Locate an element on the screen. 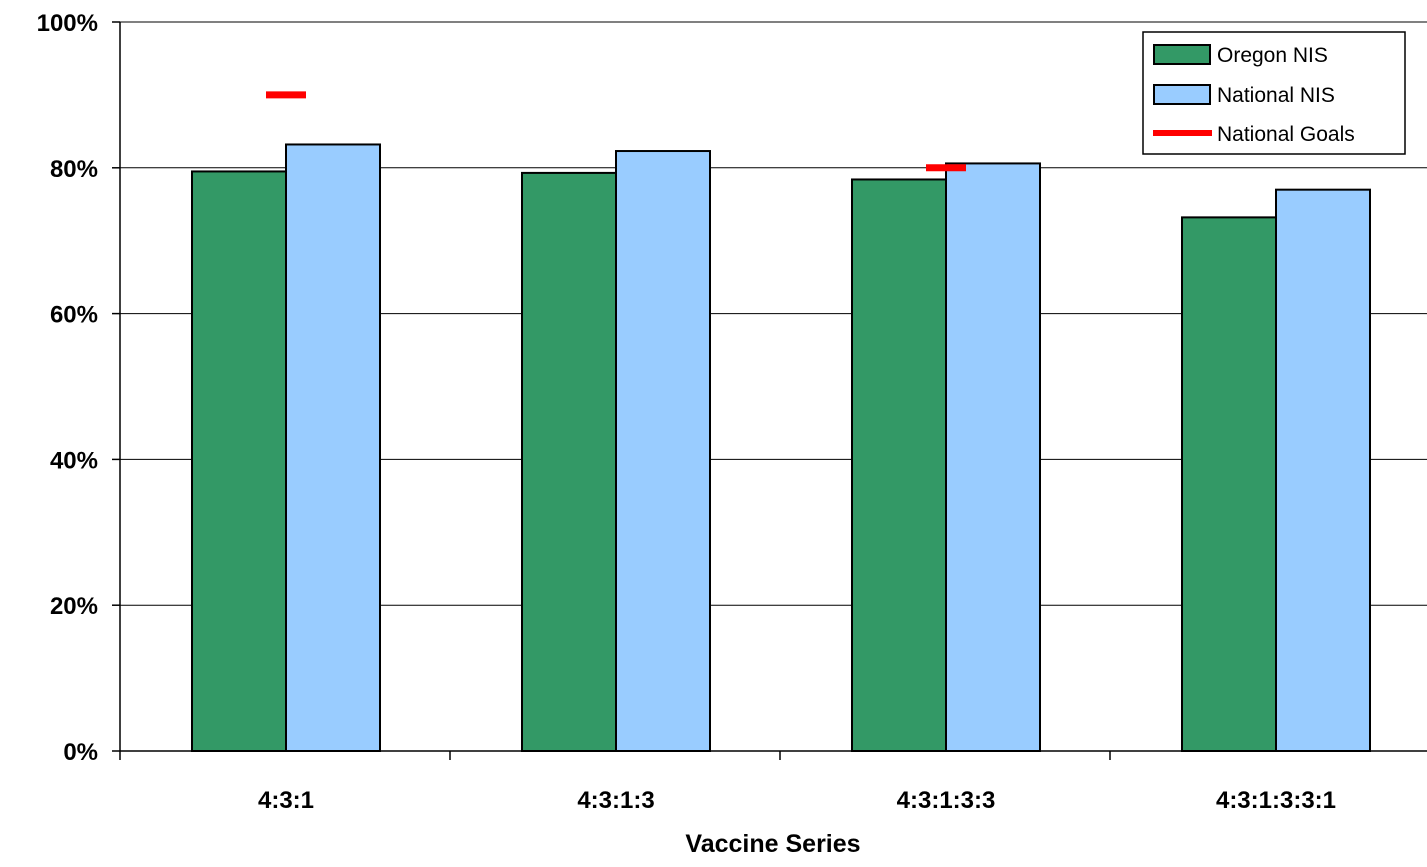  x-axis-title: Vaccine Series is located at coordinates (772, 844).